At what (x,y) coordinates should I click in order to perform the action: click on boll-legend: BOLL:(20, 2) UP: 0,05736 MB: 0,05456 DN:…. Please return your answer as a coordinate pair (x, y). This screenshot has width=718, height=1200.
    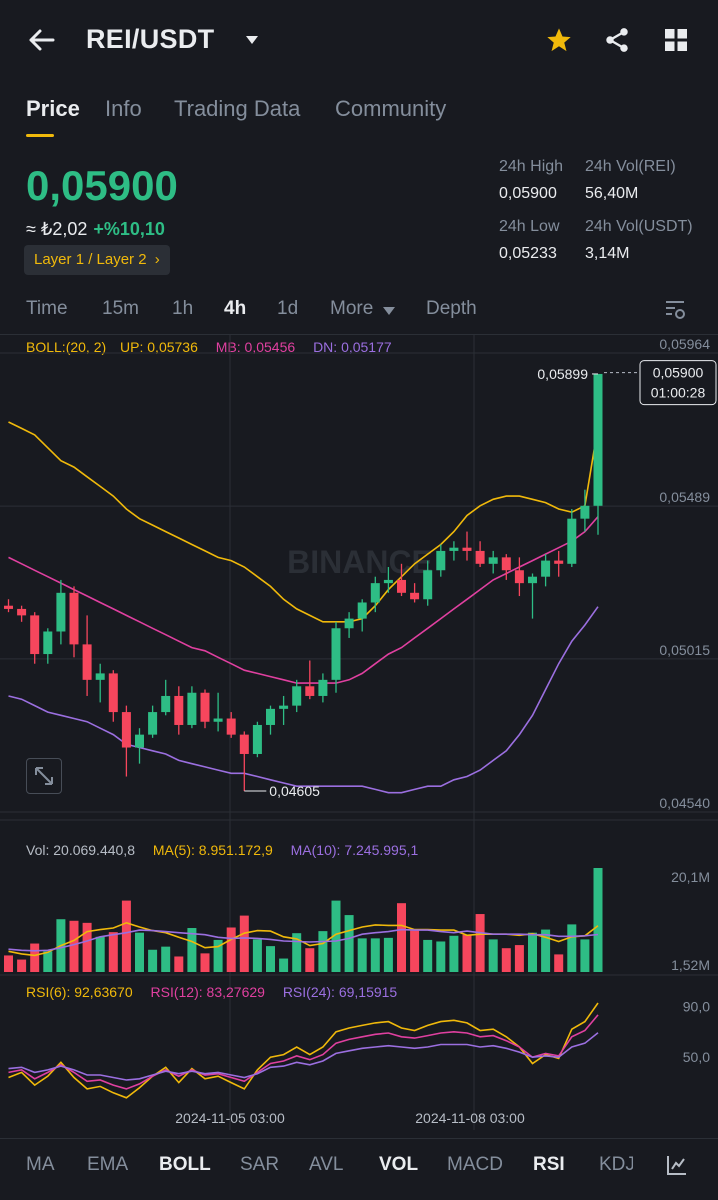
    Looking at the image, I should click on (209, 347).